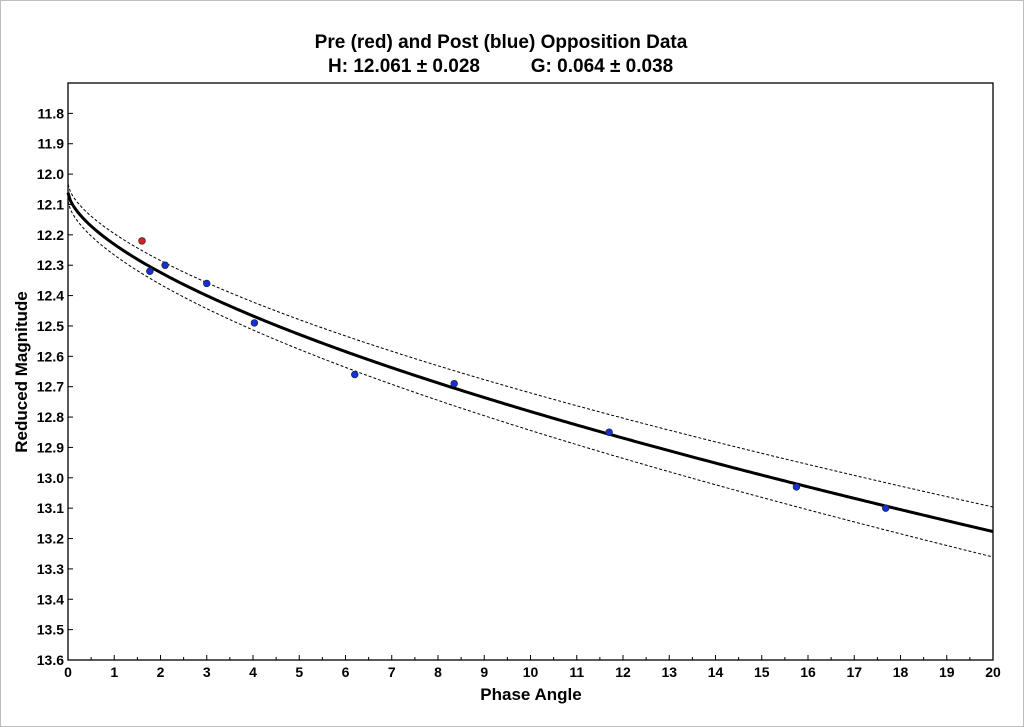 This screenshot has width=1024, height=727. Describe the element at coordinates (404, 66) in the screenshot. I see `chart-subtitle-h: H: 12.061 ± 0.028` at that location.